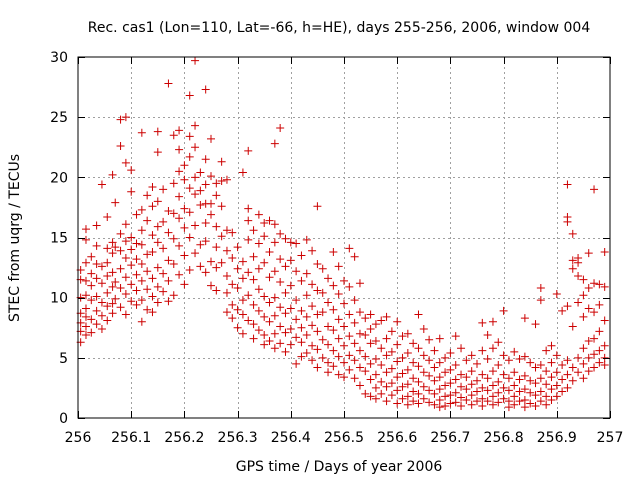  I want to click on y-axis-label: STEC from uqrg / TECUs, so click(15, 238).